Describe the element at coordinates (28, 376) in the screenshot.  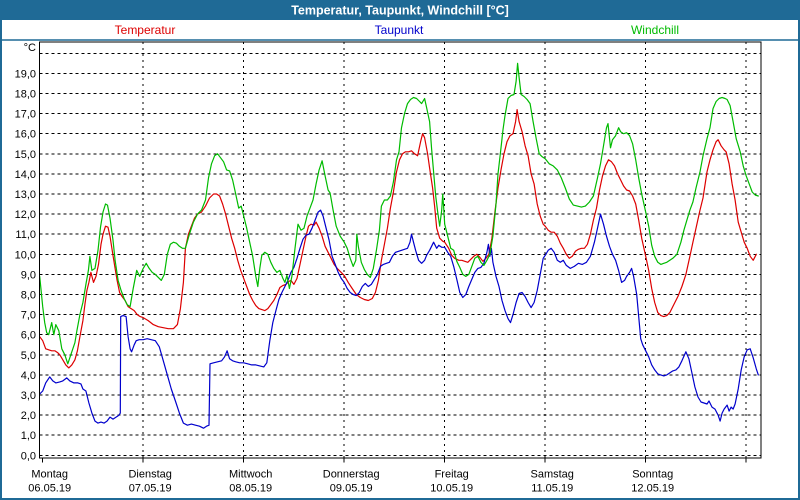
I see `y-axis-tick-label: 4,0` at that location.